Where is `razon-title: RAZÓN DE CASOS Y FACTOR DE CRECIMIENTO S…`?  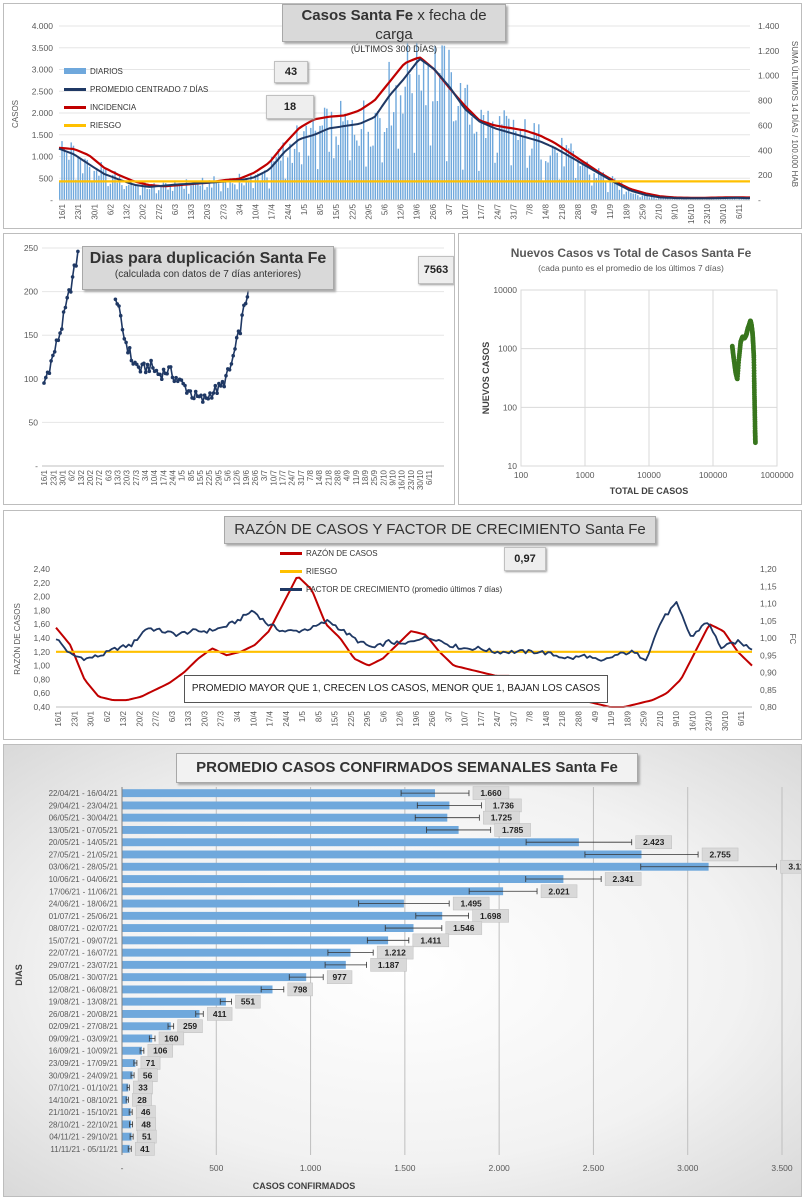 razon-title: RAZÓN DE CASOS Y FACTOR DE CRECIMIENTO S… is located at coordinates (440, 529).